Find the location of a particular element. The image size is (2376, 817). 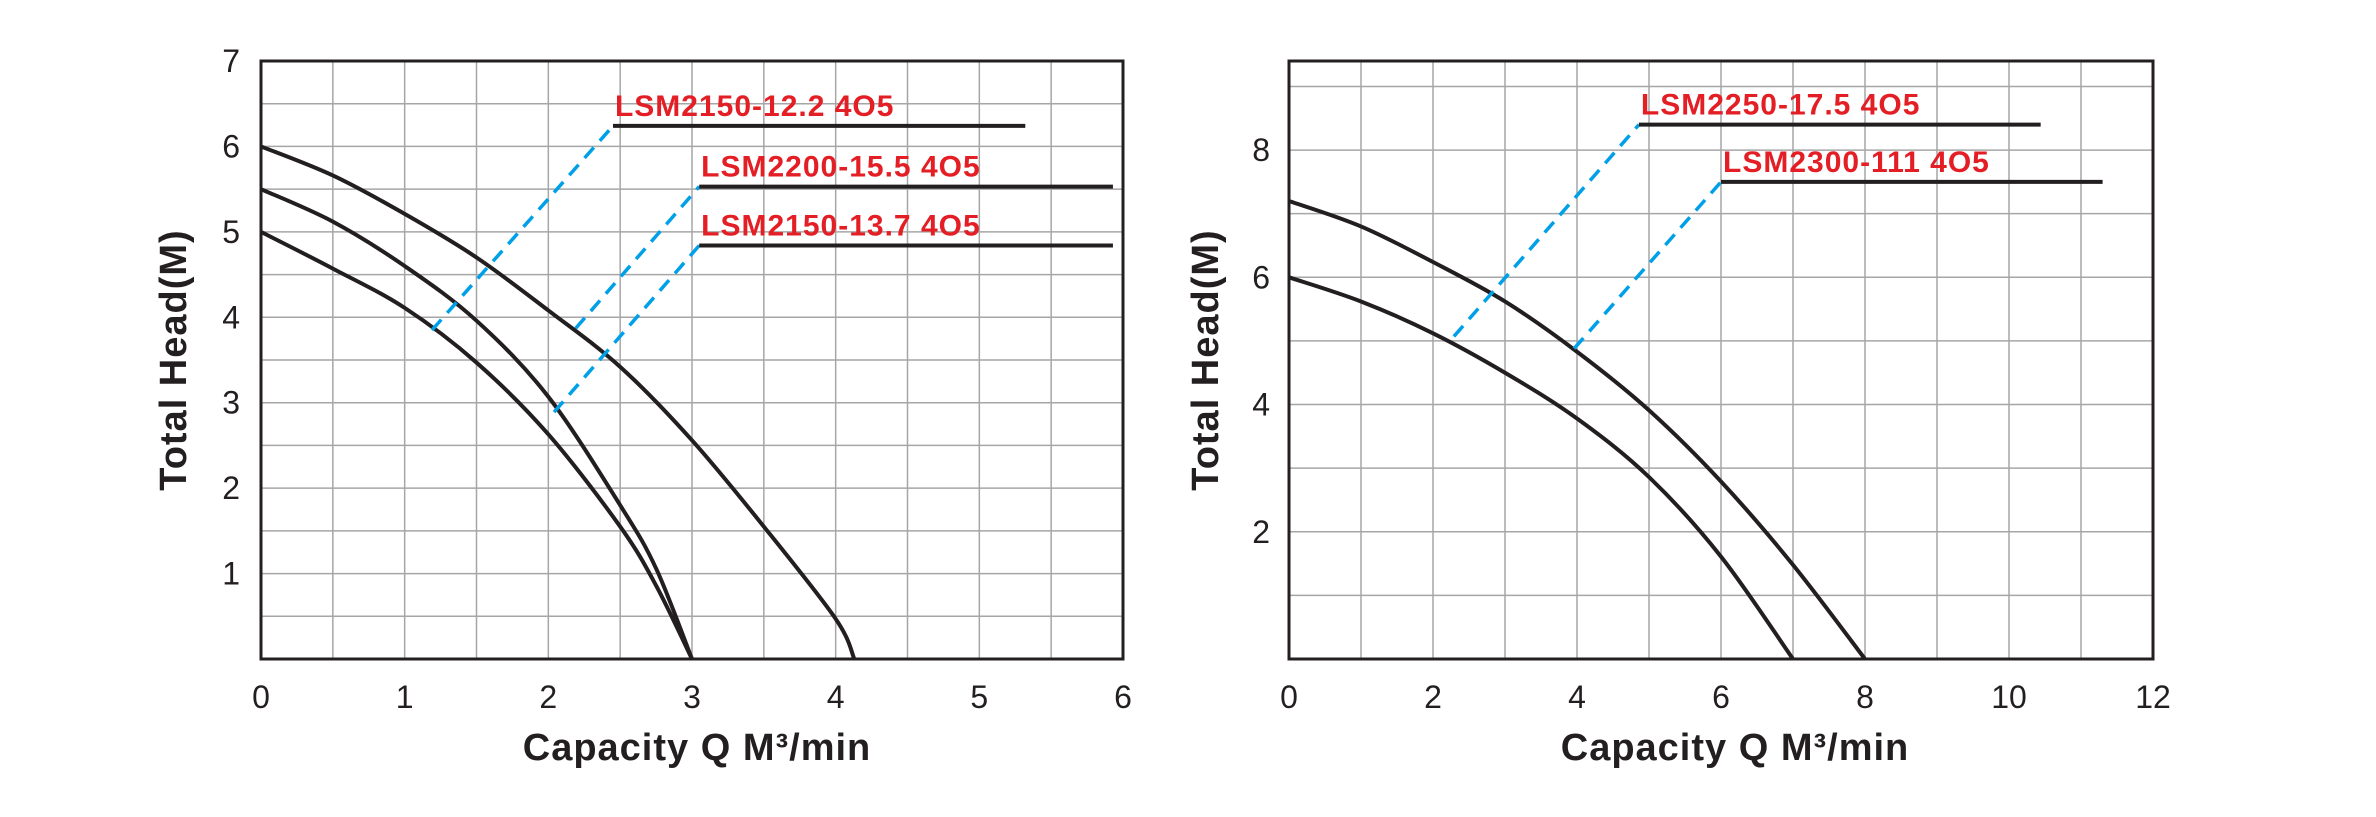

x-tick-label: 1 is located at coordinates (405, 697).